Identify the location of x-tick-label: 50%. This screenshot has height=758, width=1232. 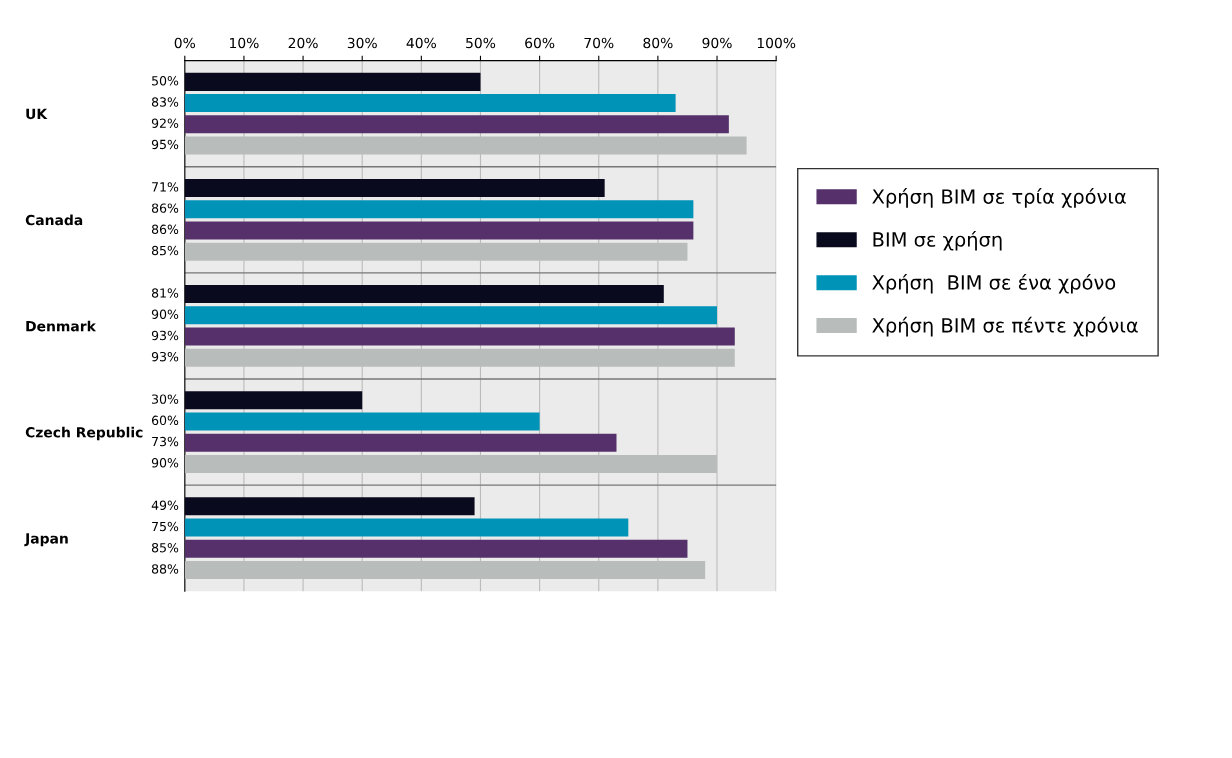
(481, 43).